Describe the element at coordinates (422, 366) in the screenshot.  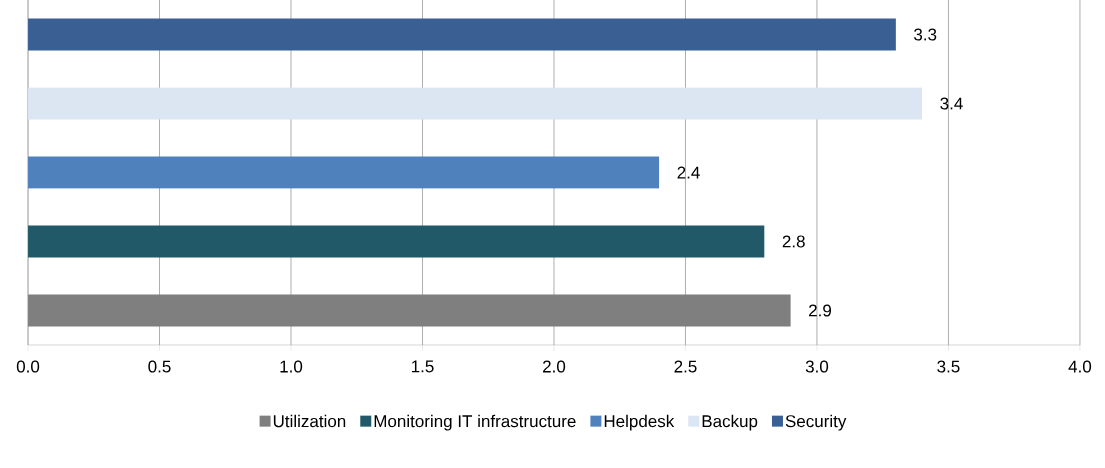
I see `text: 1.5` at that location.